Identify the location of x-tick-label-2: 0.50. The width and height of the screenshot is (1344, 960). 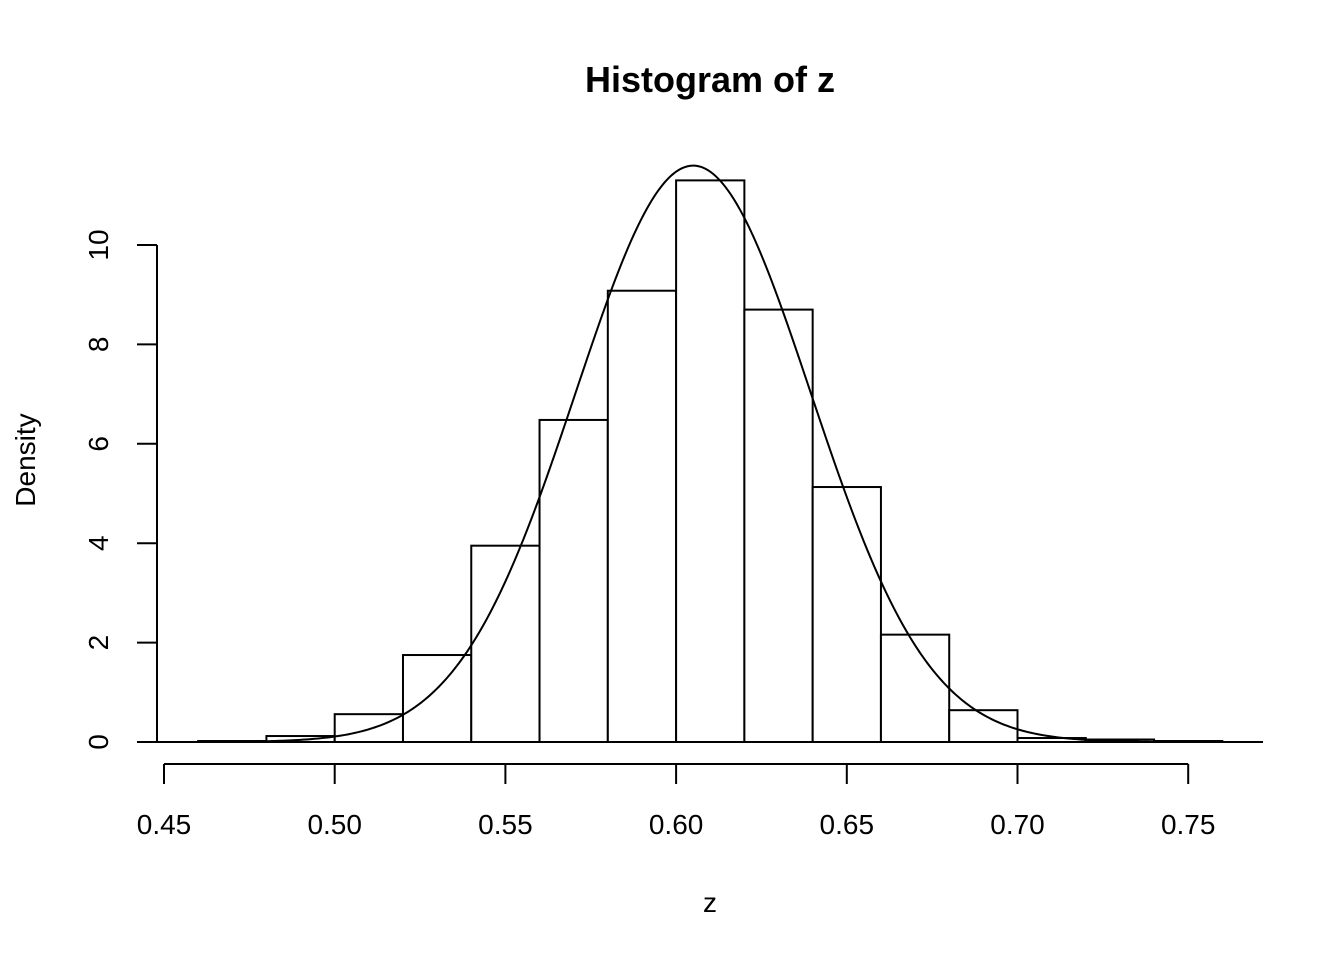
(334, 824).